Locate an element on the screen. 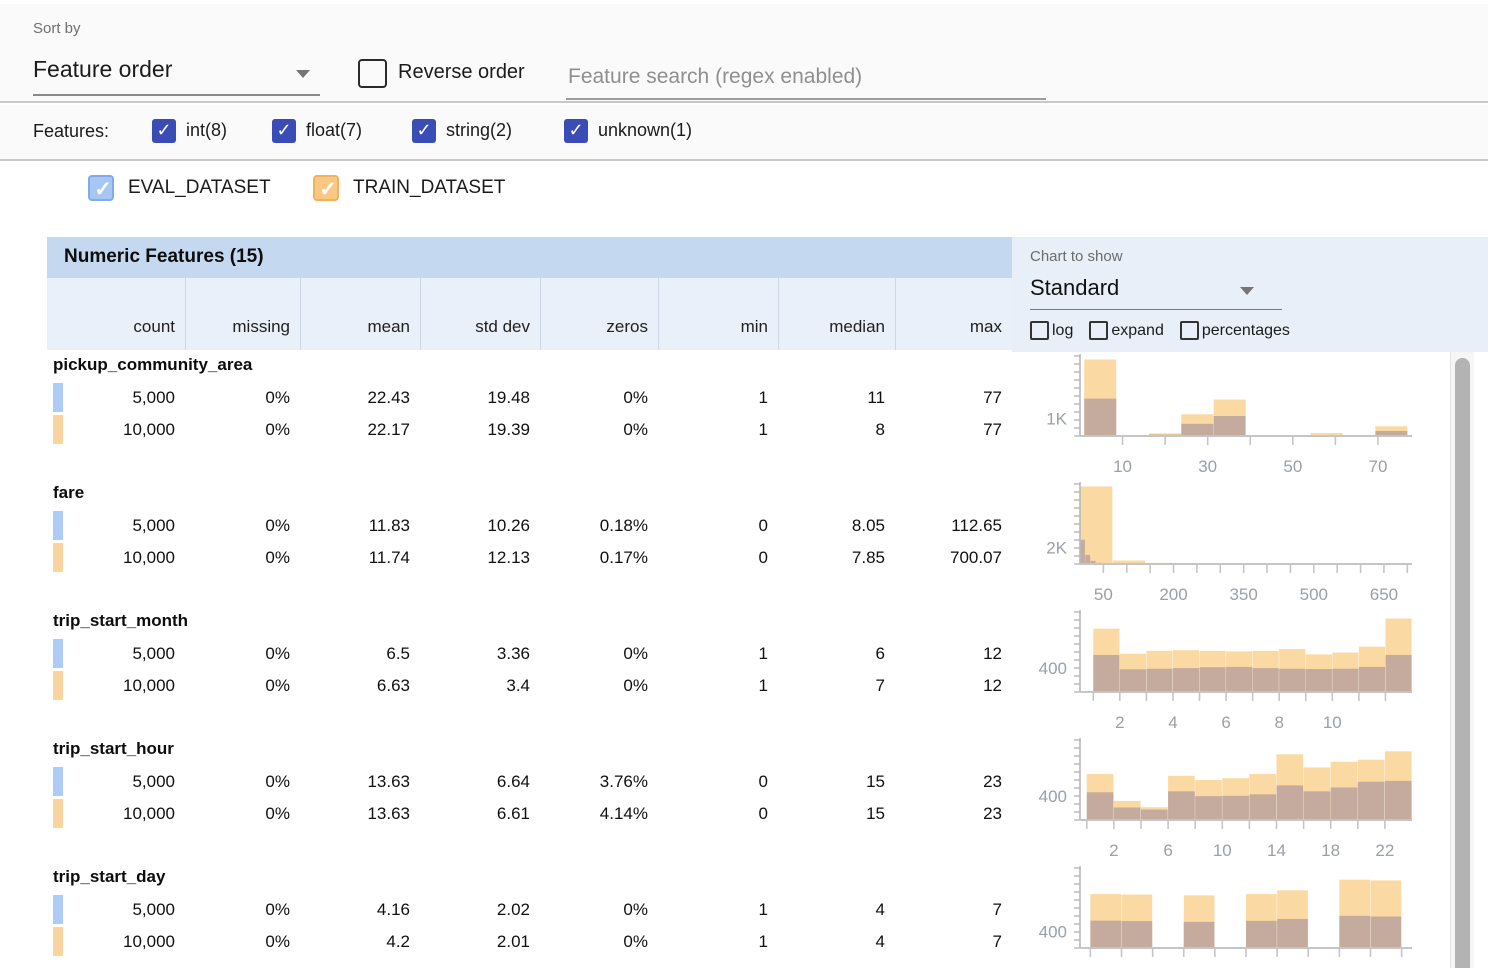  stat-std-dev: 2.02 is located at coordinates (513, 909).